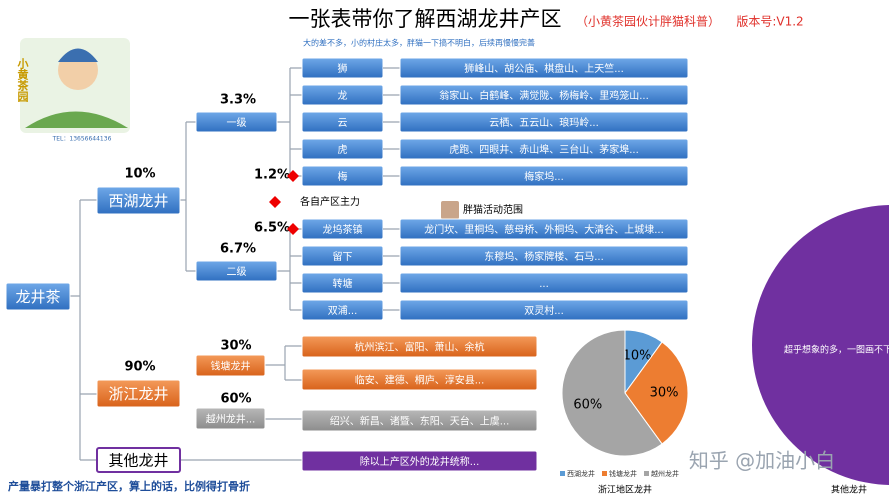 This screenshot has width=889, height=500. Describe the element at coordinates (129, 486) in the screenshot. I see `footer: 产量暴打整个浙江产区，算上的话，比例得打骨折` at that location.